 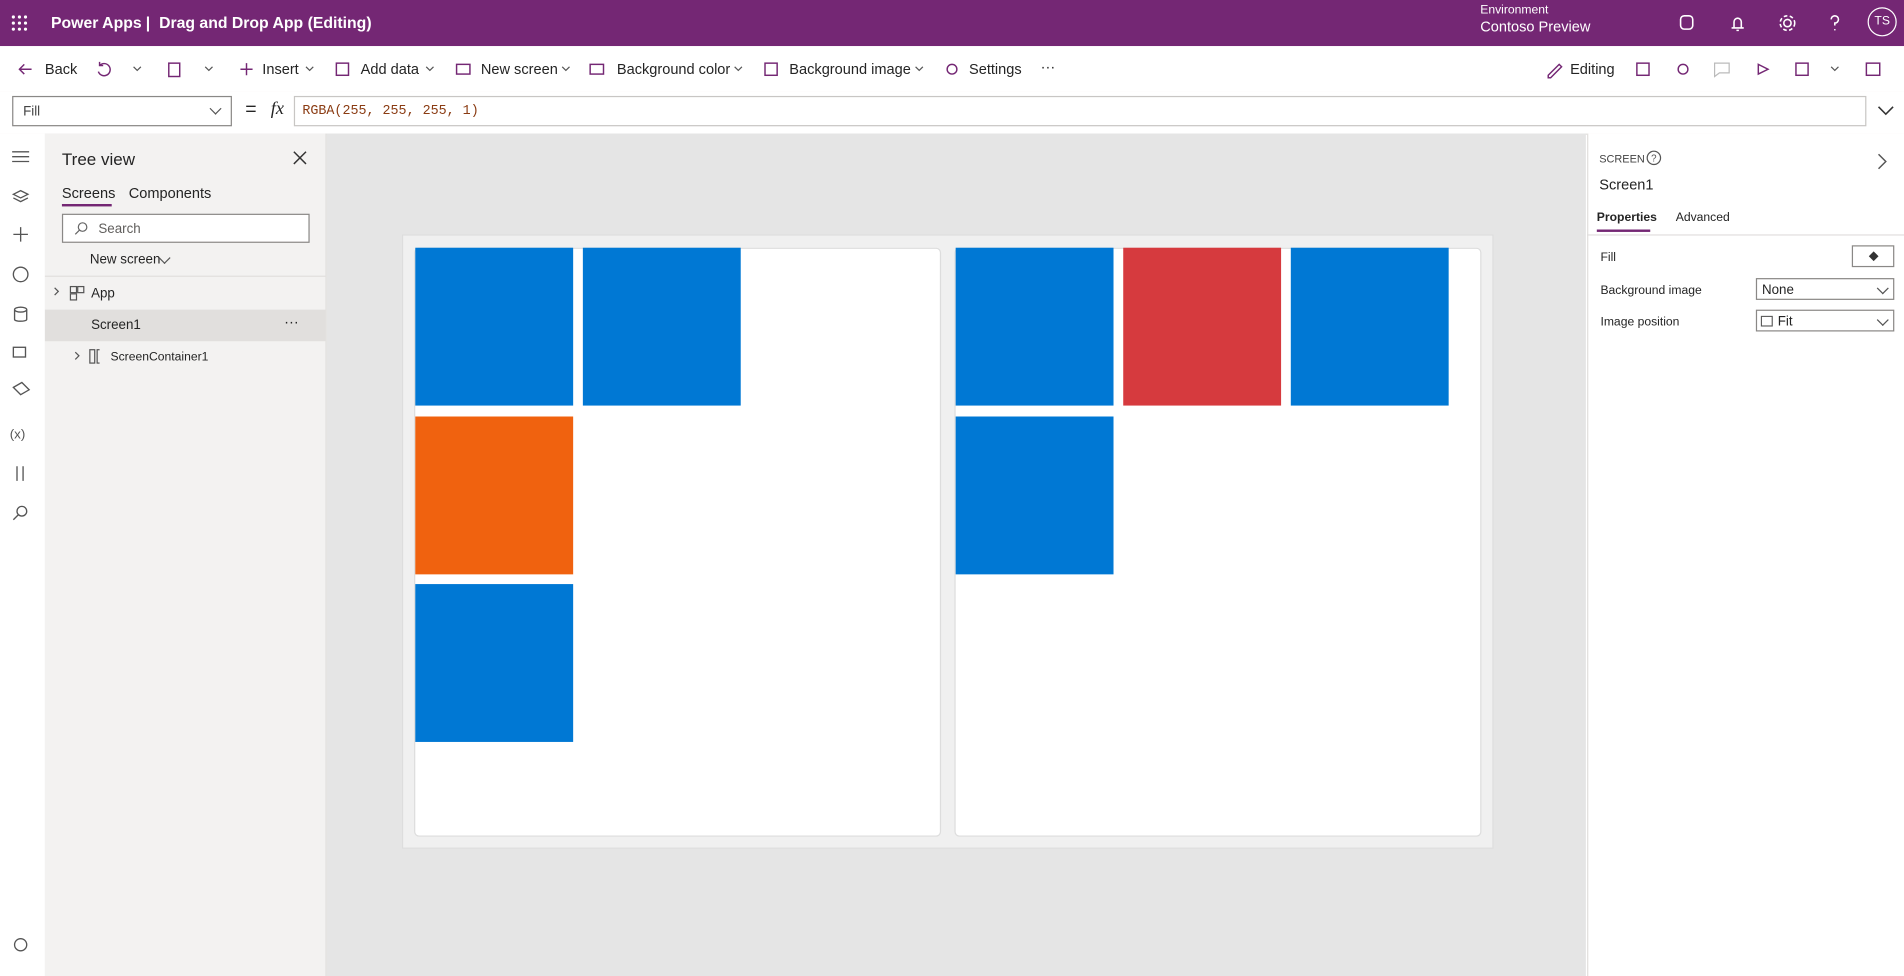 What do you see at coordinates (1514, 10) in the screenshot?
I see `environment-label: Environment` at bounding box center [1514, 10].